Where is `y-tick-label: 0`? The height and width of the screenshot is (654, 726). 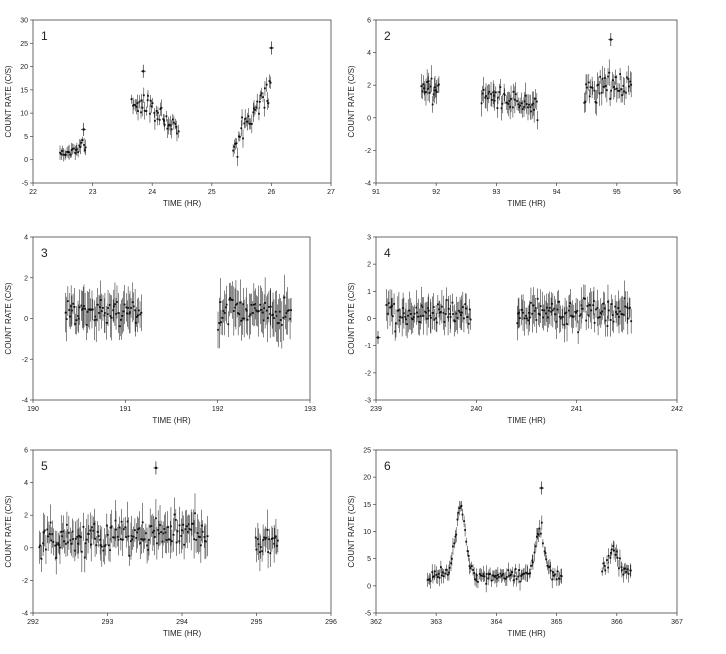 y-tick-label: 0 is located at coordinates (369, 586).